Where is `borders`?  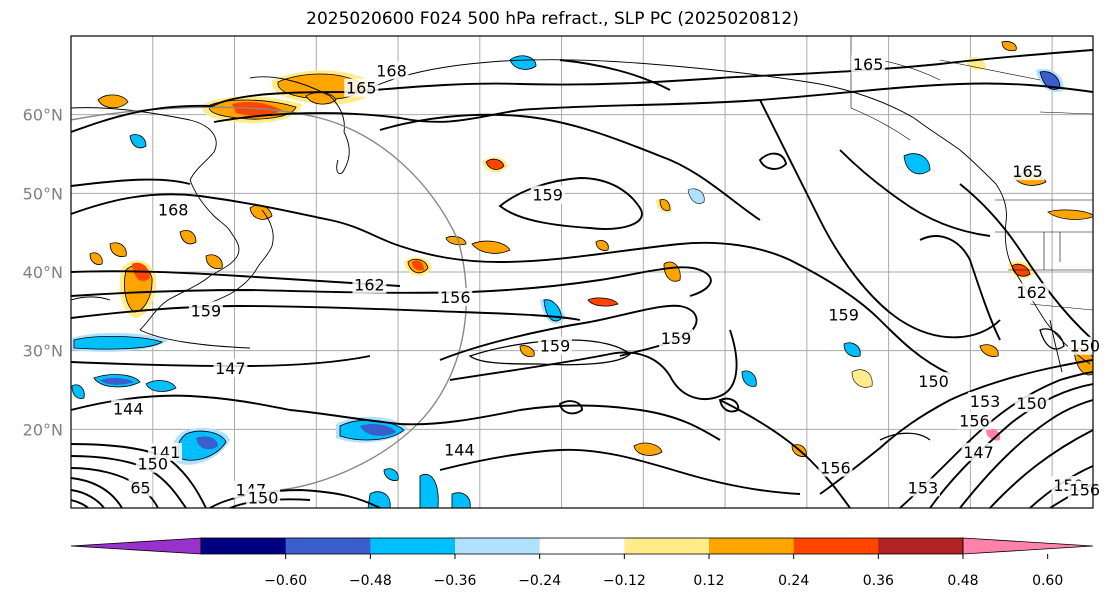 borders is located at coordinates (971, 173).